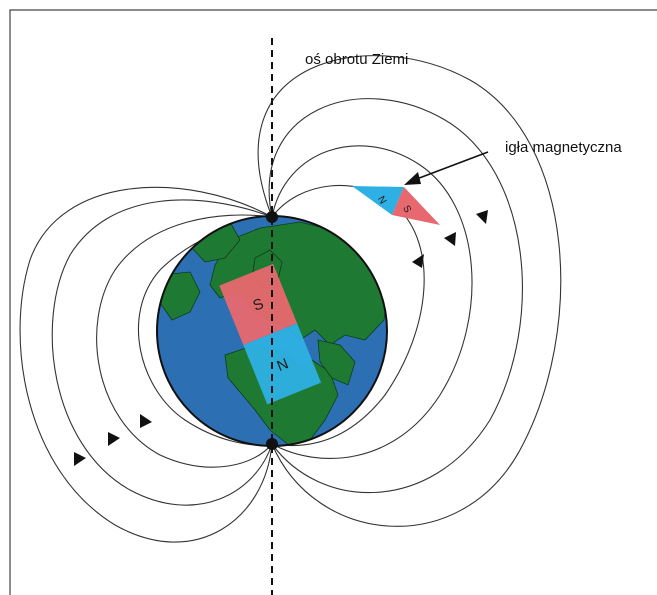  I want to click on needle-pointer-arrow, so click(446, 168).